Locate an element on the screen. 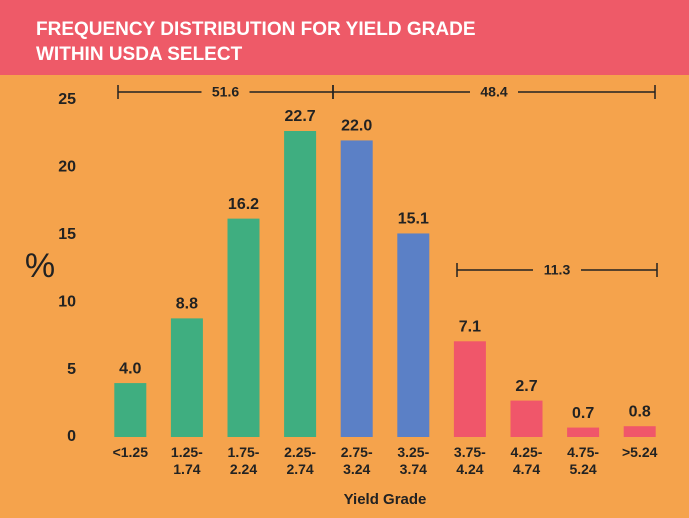 Image resolution: width=689 pixels, height=518 pixels. value-label: 4.0 is located at coordinates (130, 368).